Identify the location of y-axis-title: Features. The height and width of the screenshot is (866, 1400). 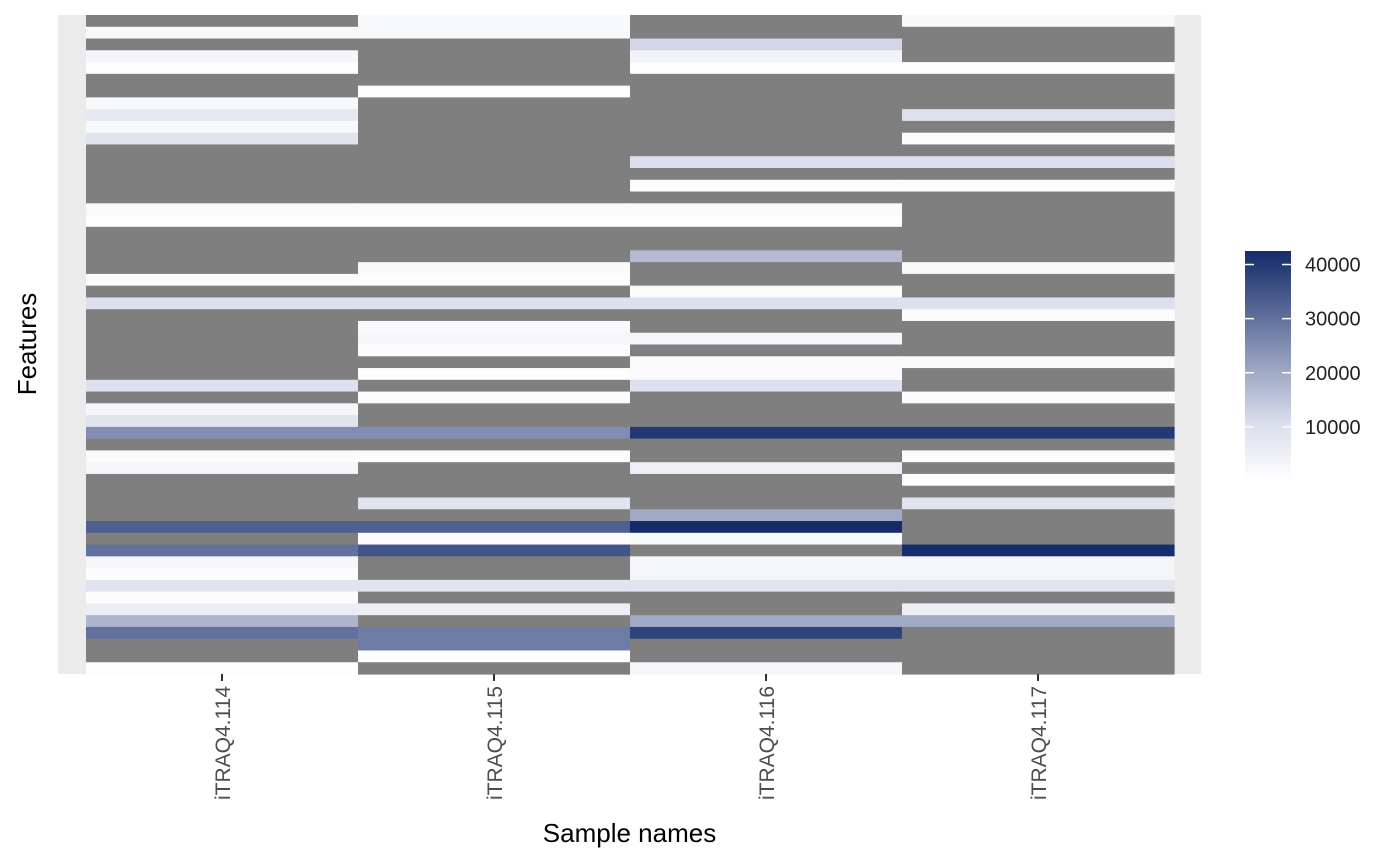
(27, 344).